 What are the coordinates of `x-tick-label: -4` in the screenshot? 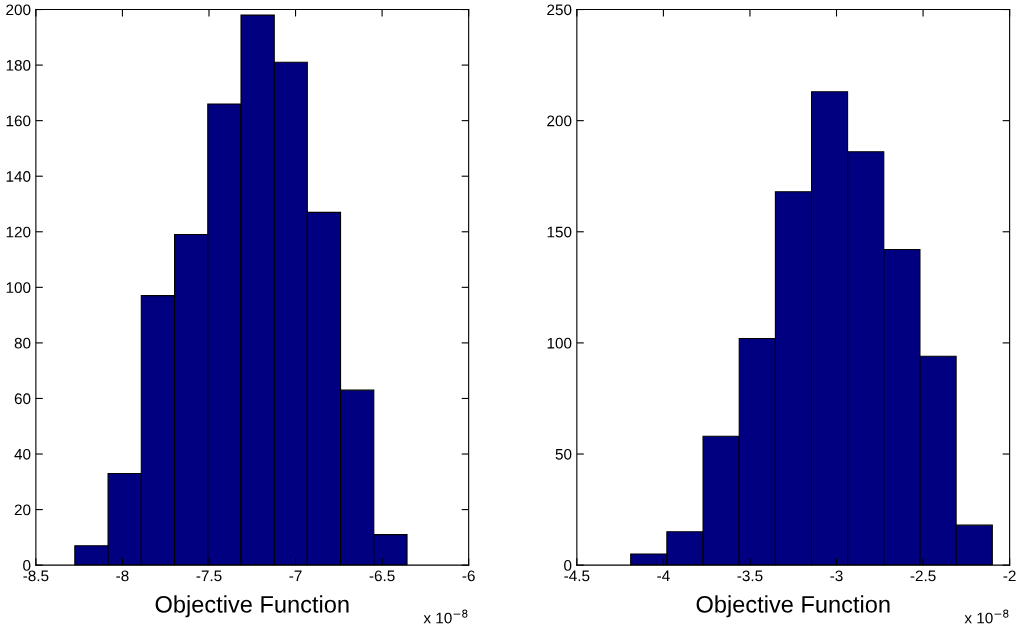 It's located at (663, 576).